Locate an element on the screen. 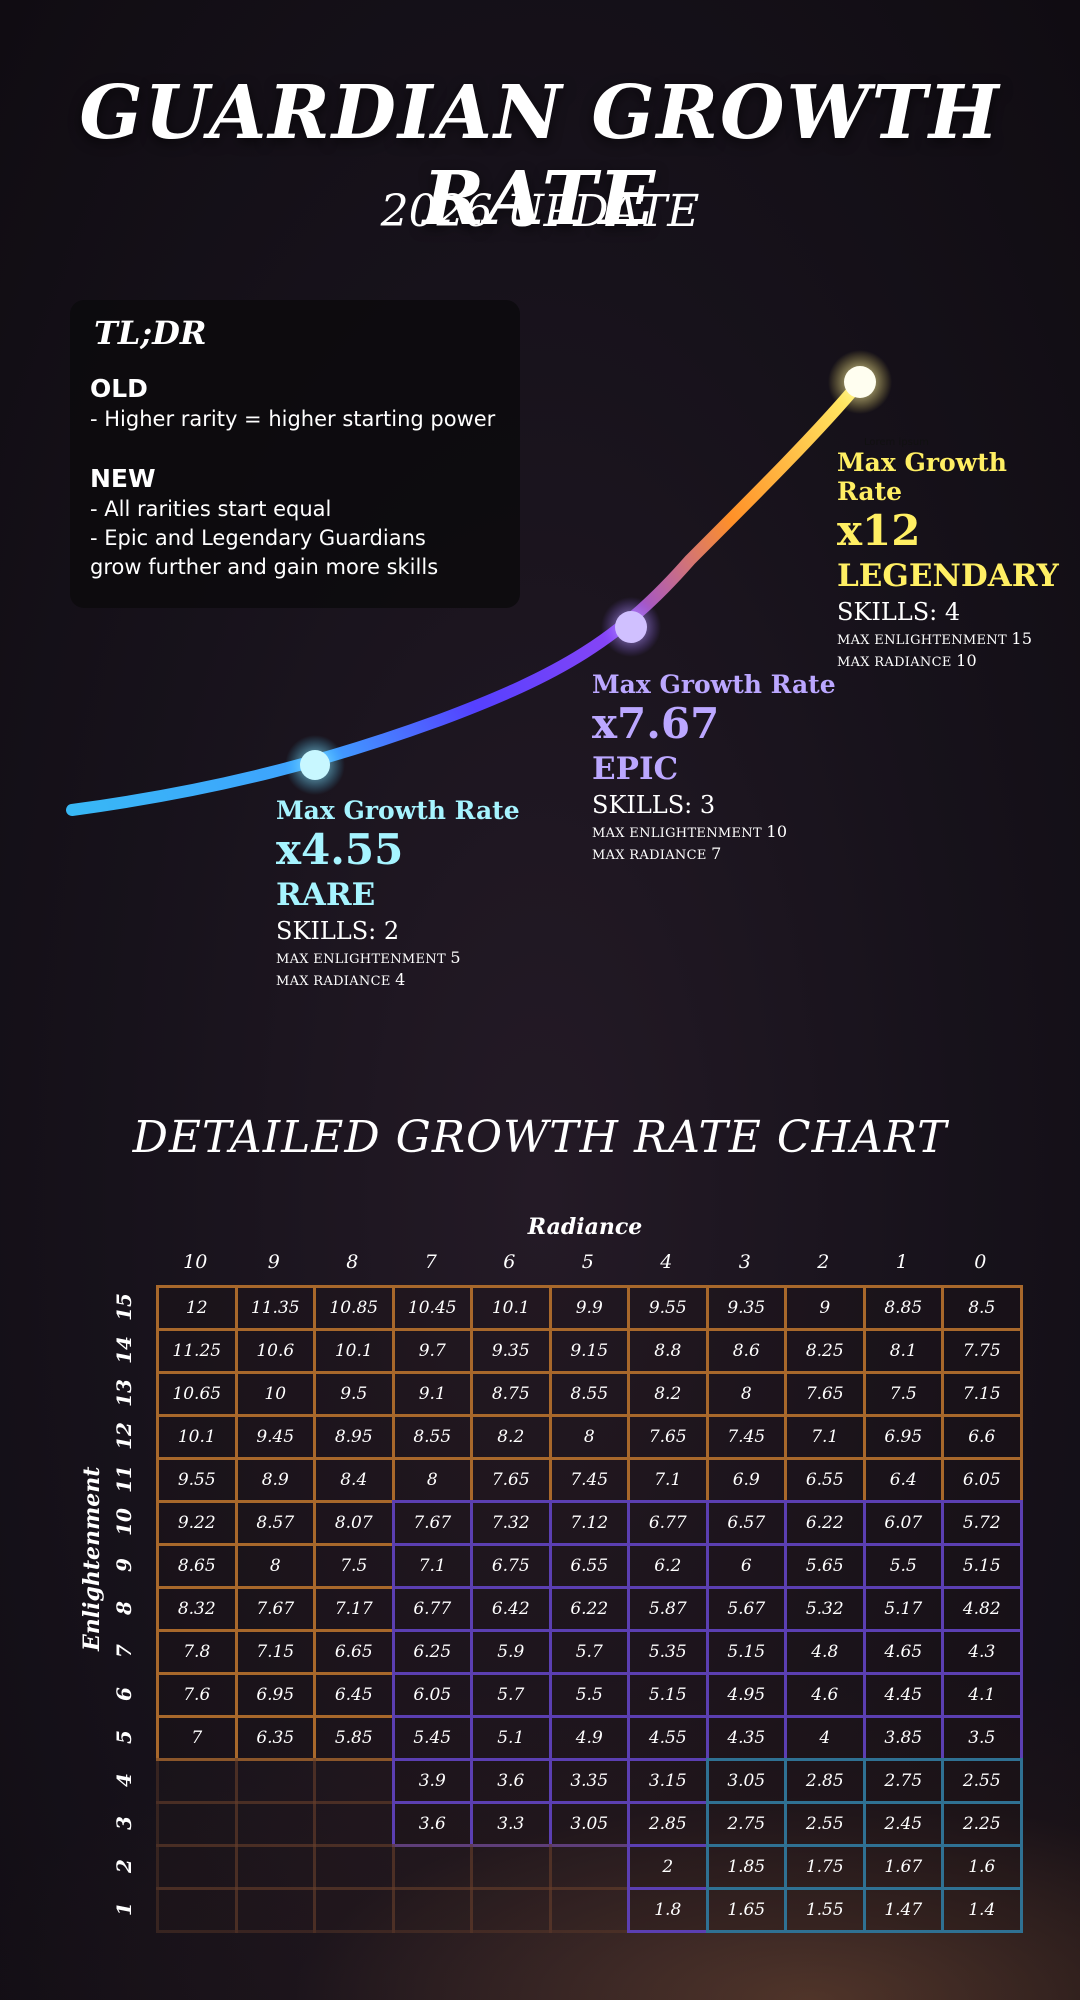 The height and width of the screenshot is (2000, 1080). tier-max-radiance: MAX RADIANCE 7 is located at coordinates (657, 853).